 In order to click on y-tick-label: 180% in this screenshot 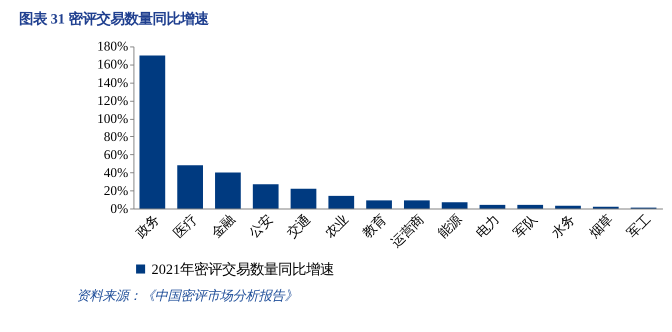, I will do `click(112, 46)`.